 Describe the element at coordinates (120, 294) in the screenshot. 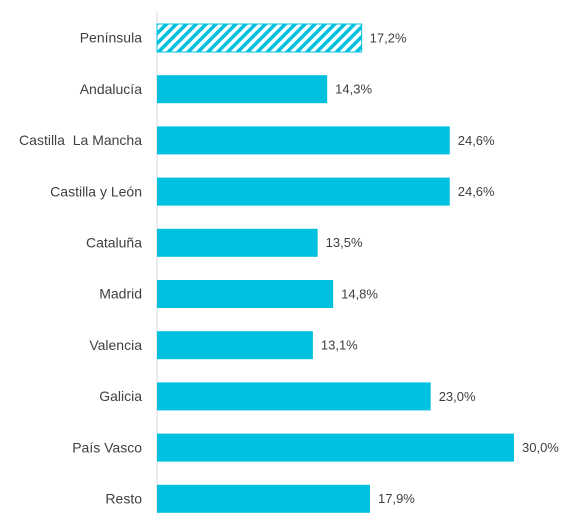

I see `category-label: Madrid` at that location.